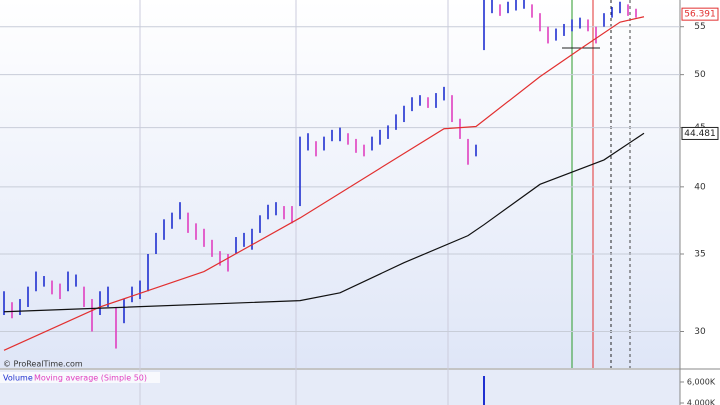 The width and height of the screenshot is (720, 405). I want to click on volume-ma-label: Moving average (Simple 50), so click(90, 378).